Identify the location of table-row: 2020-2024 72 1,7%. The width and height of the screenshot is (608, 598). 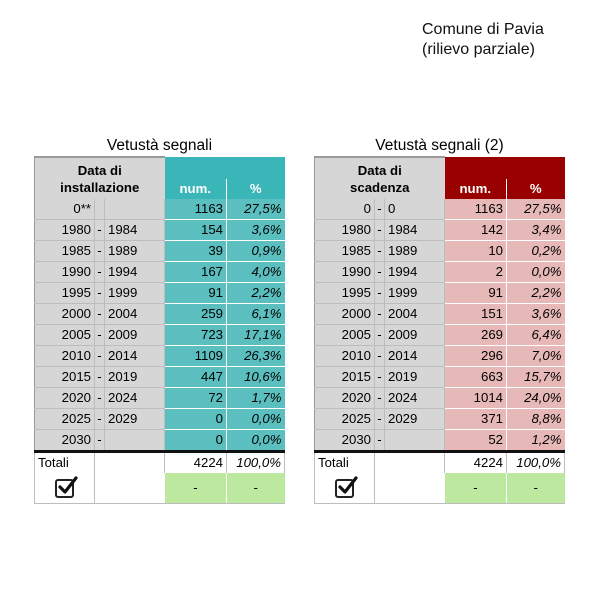
(159, 398).